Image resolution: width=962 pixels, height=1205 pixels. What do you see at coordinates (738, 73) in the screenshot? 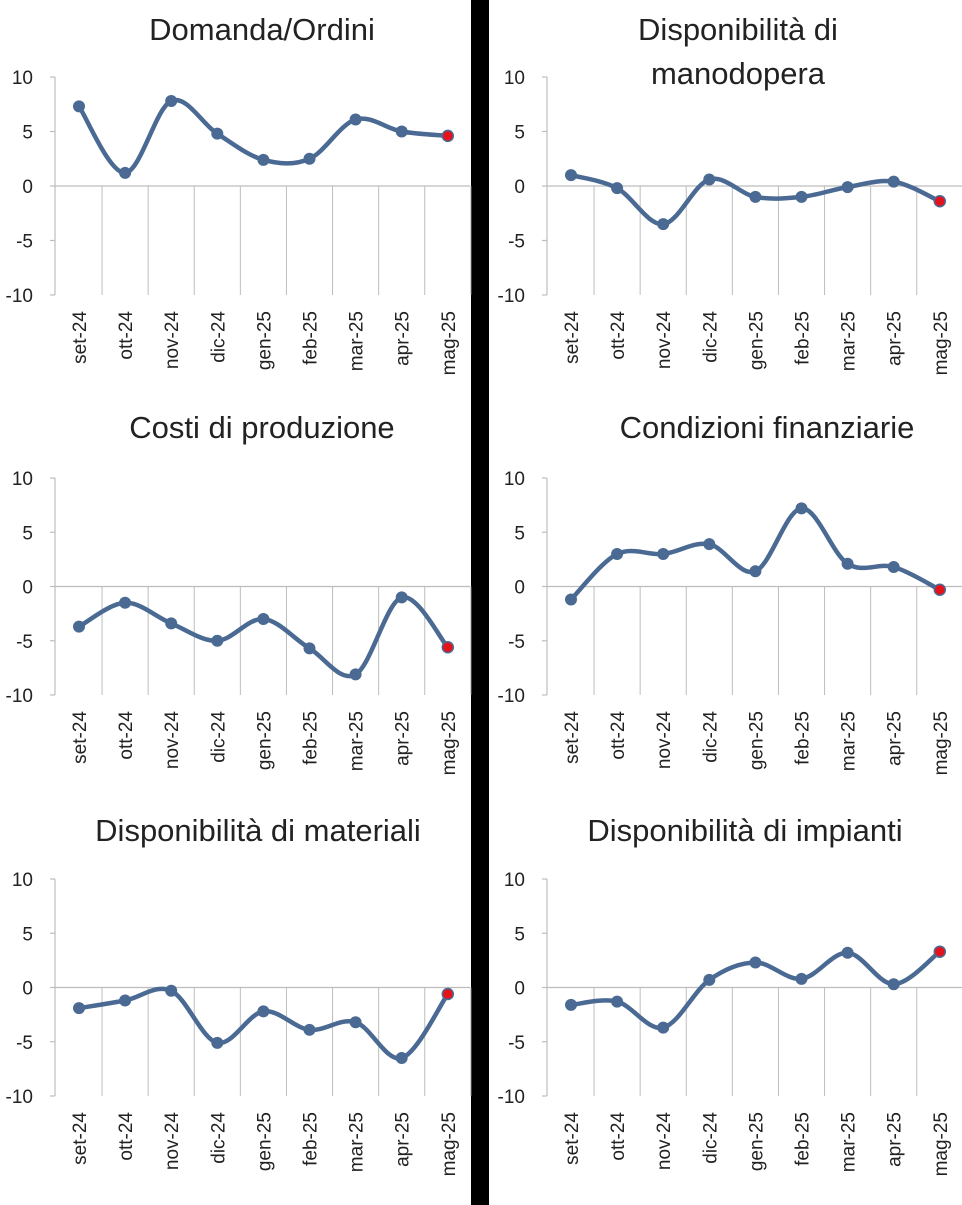
I see `chart-title: manodopera` at bounding box center [738, 73].